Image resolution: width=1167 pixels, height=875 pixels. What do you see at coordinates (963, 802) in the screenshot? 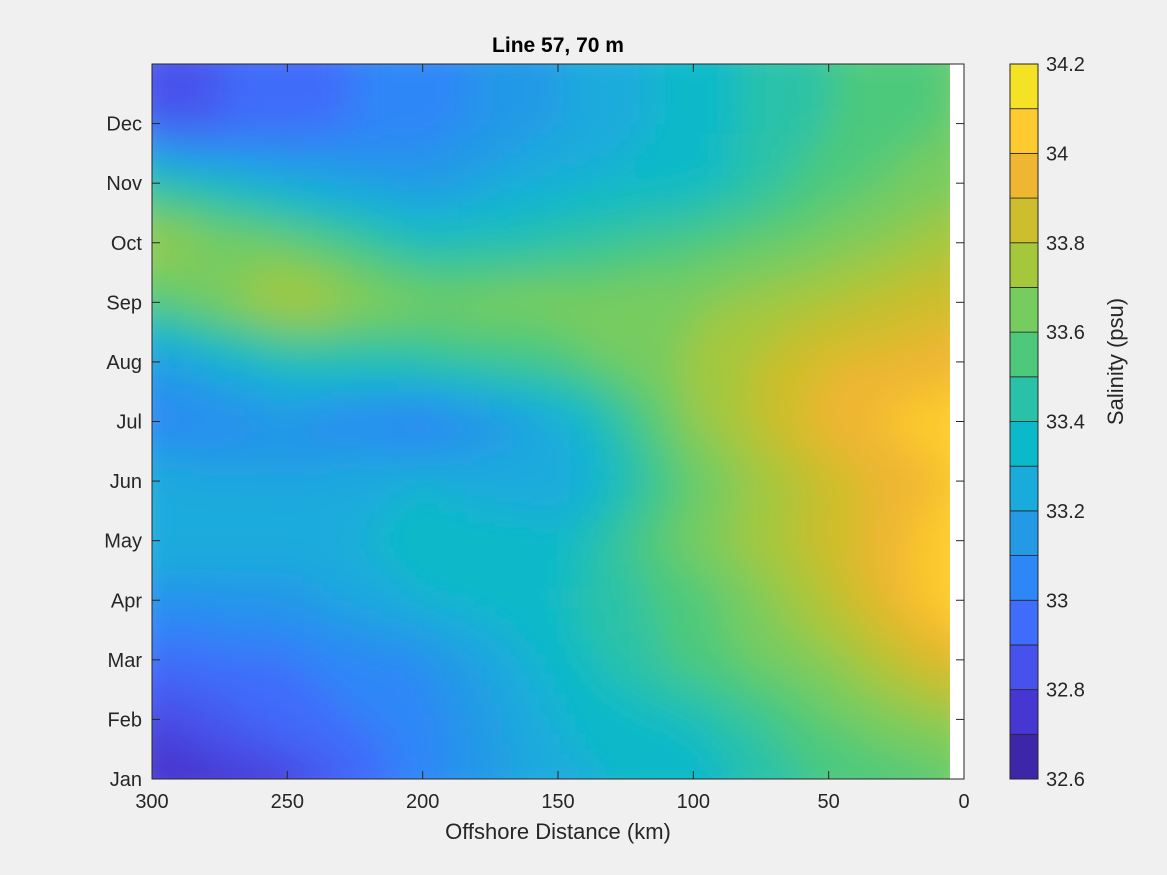
I see `x-tick-label: 0` at bounding box center [963, 802].